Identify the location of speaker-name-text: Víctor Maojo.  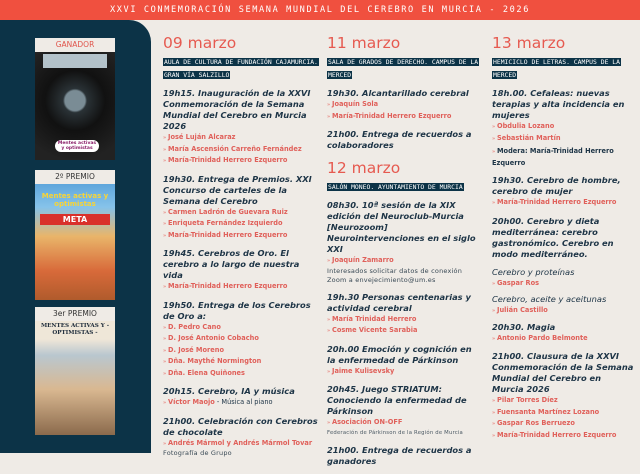
(191, 402).